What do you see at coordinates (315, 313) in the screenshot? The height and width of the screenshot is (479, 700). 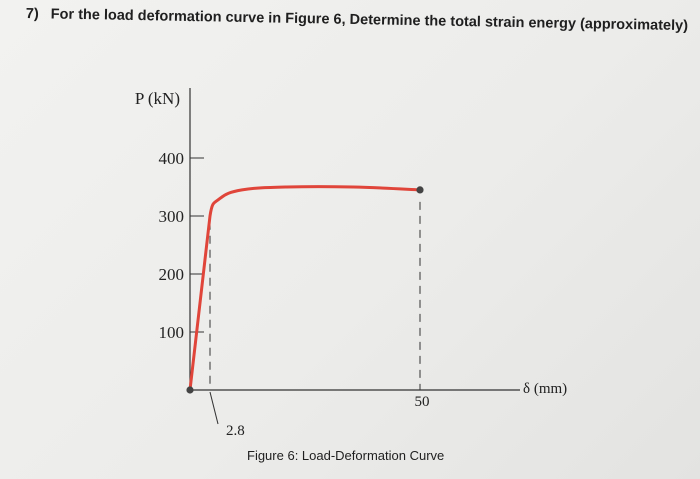 I see `chart-guides` at bounding box center [315, 313].